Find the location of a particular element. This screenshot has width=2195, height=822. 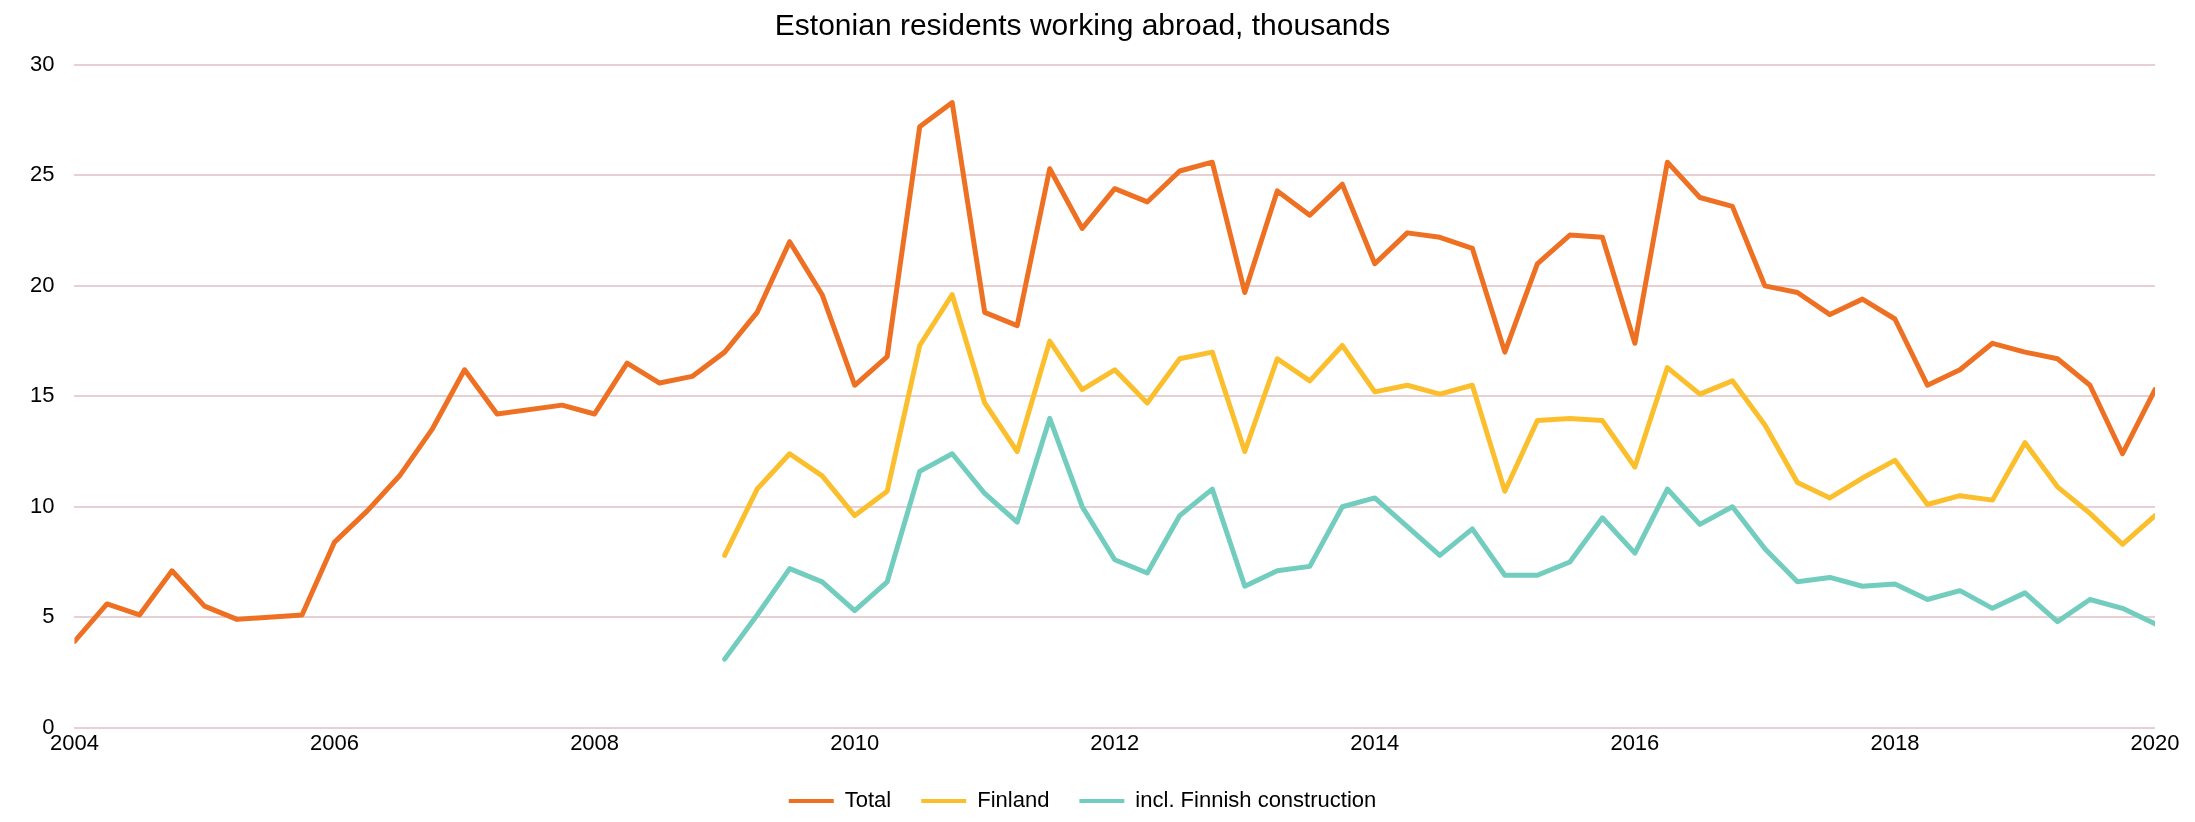

legend-label: Finland is located at coordinates (1013, 800).